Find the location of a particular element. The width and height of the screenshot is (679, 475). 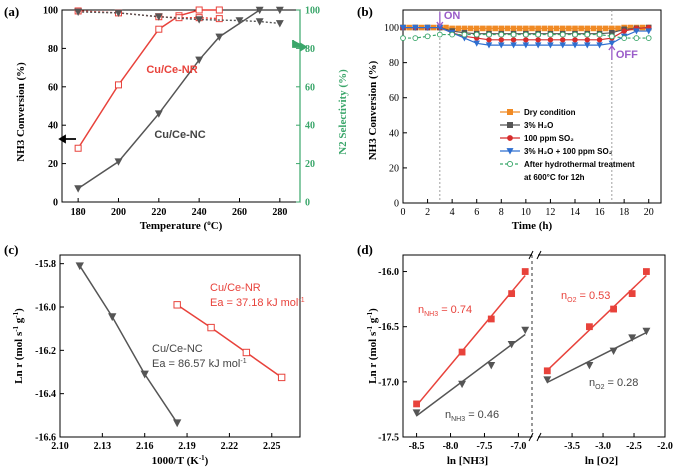

ea-cu-ce-nc: Ea = 86.57 kJ mol-1 is located at coordinates (199, 364).